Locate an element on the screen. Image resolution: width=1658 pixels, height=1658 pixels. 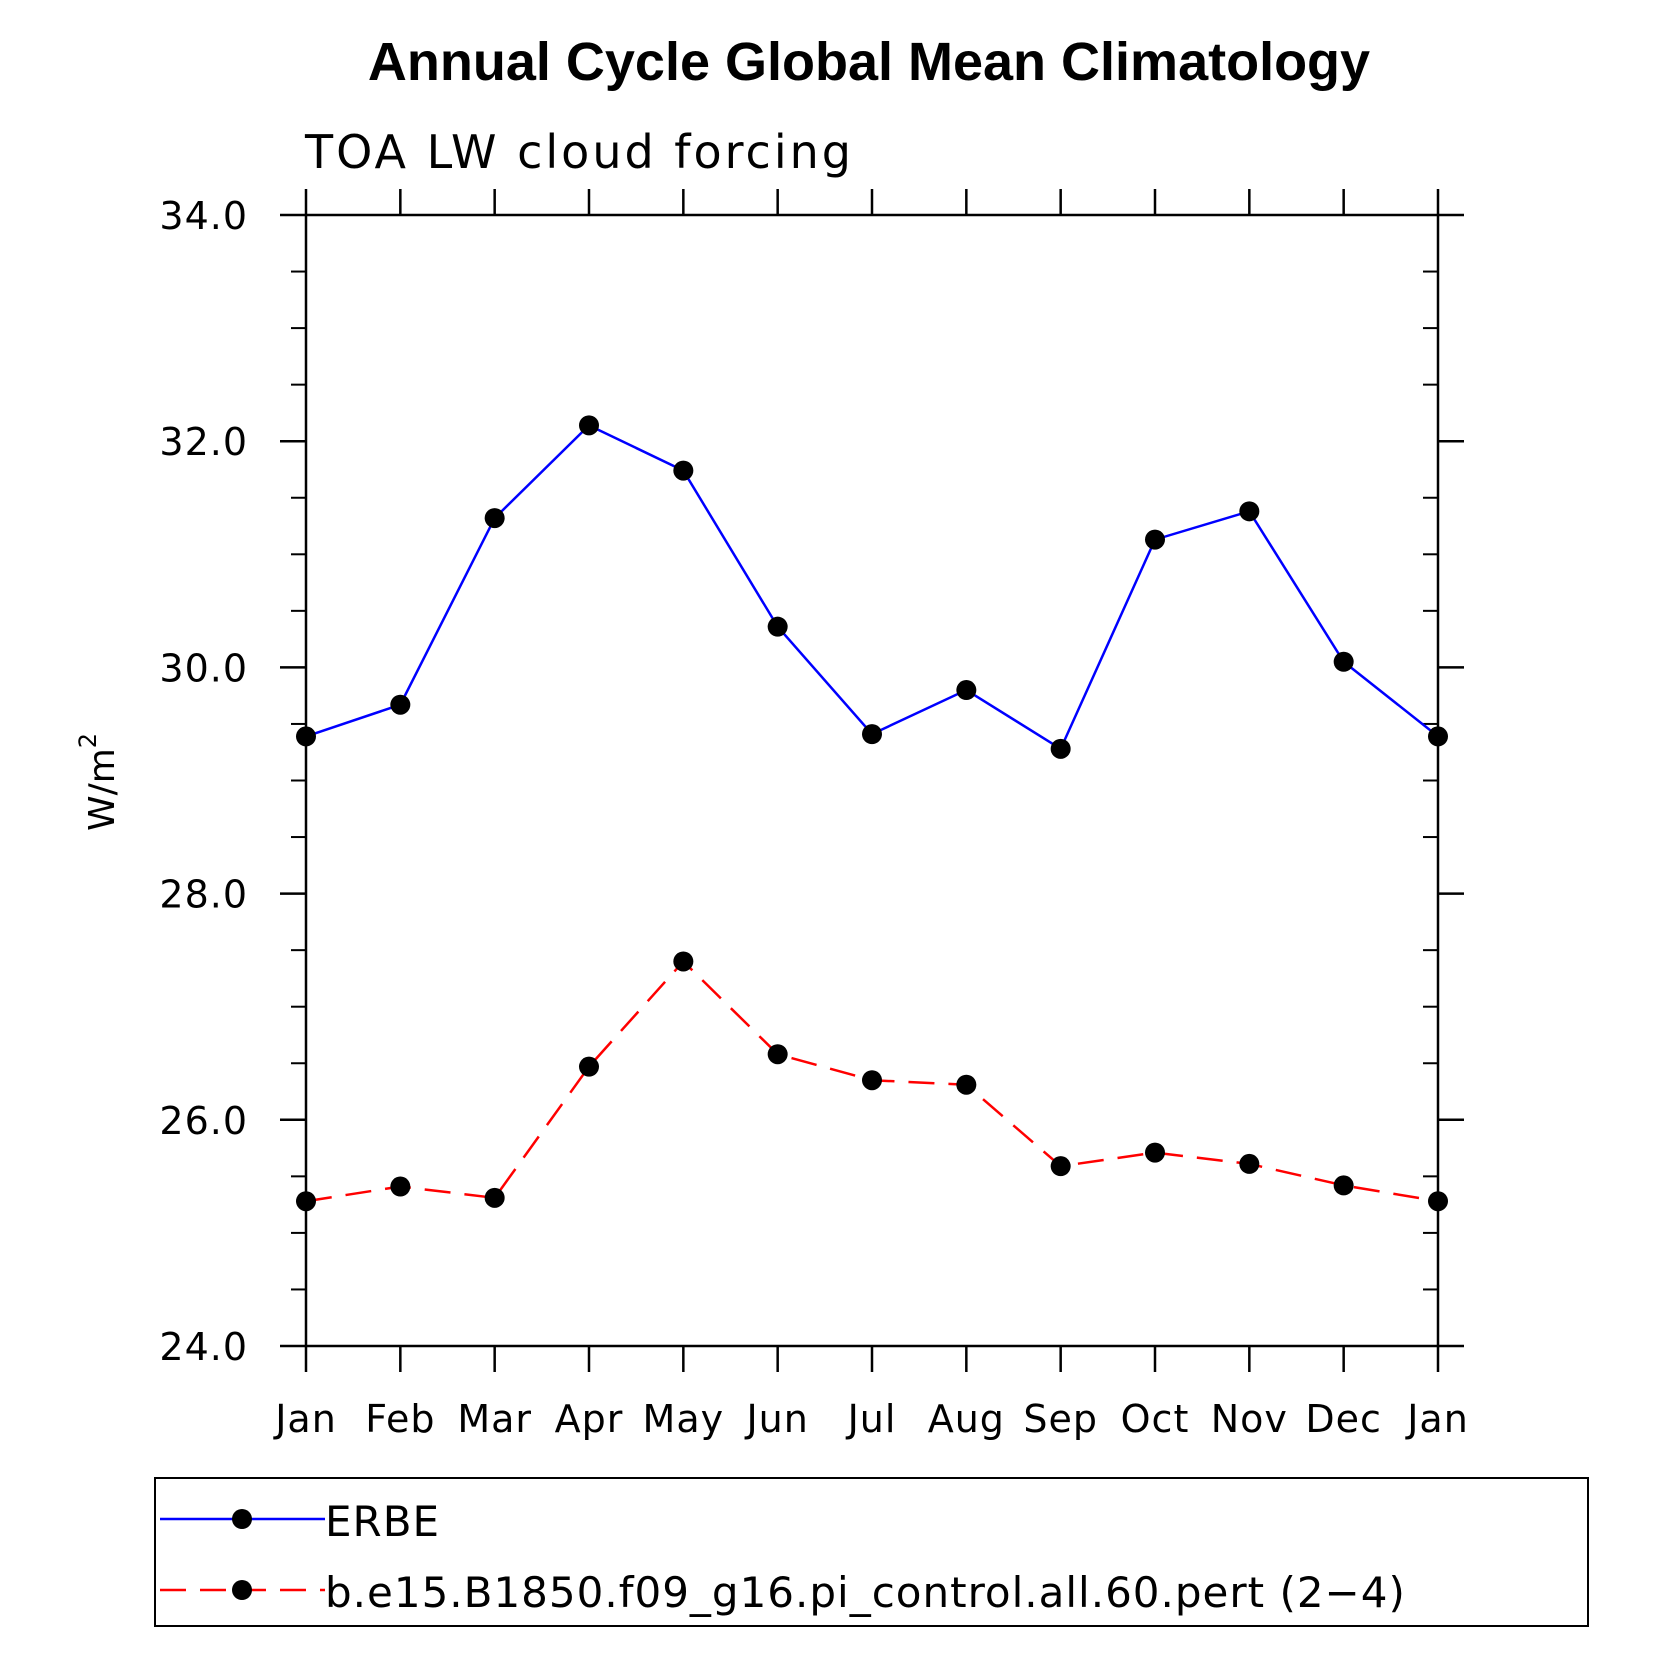
x-tick-label: Jul is located at coordinates (871, 1419).